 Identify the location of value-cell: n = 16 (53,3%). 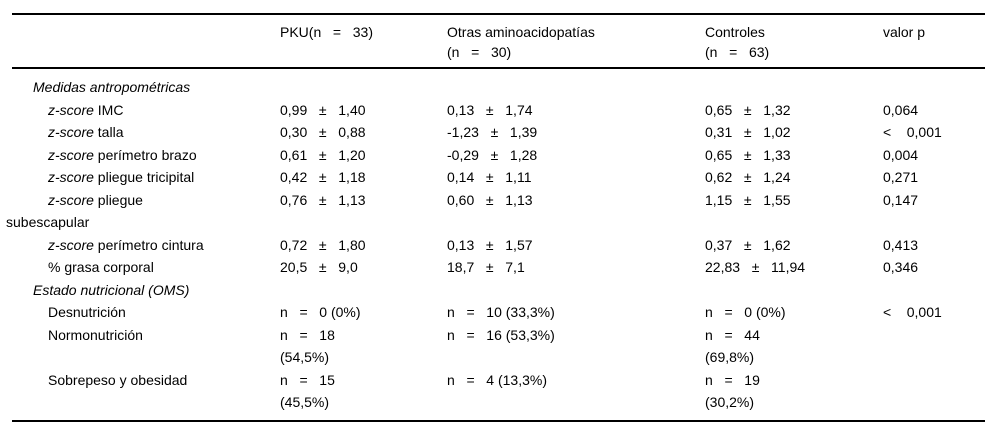
(501, 334).